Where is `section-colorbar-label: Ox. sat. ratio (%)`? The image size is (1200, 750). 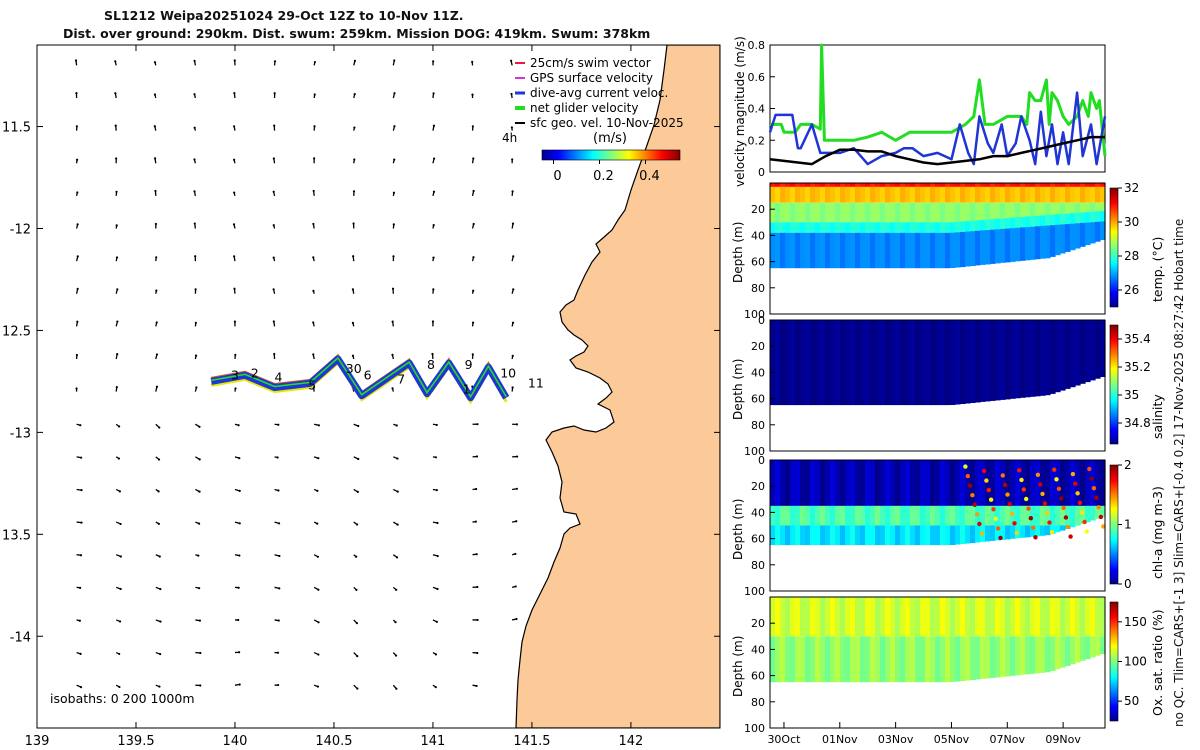
section-colorbar-label: Ox. sat. ratio (%) is located at coordinates (1157, 662).